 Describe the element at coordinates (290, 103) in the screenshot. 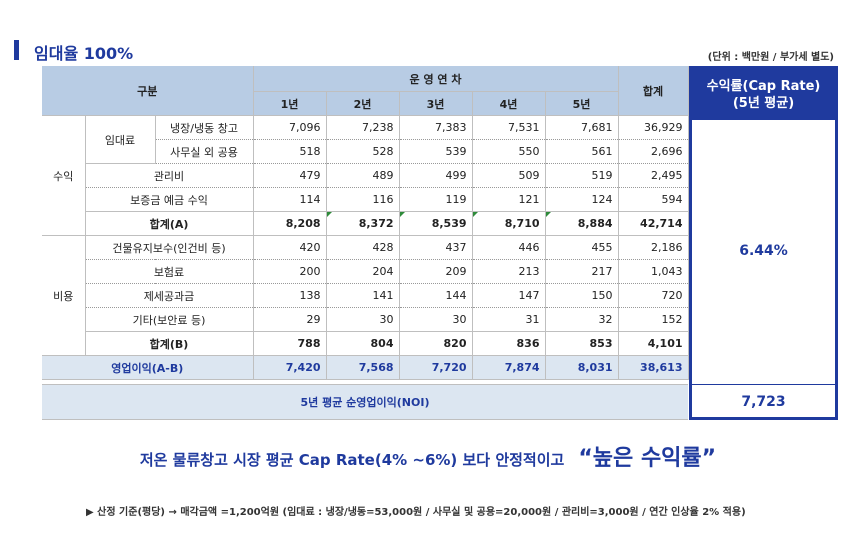

I see `header-year: 1년` at that location.